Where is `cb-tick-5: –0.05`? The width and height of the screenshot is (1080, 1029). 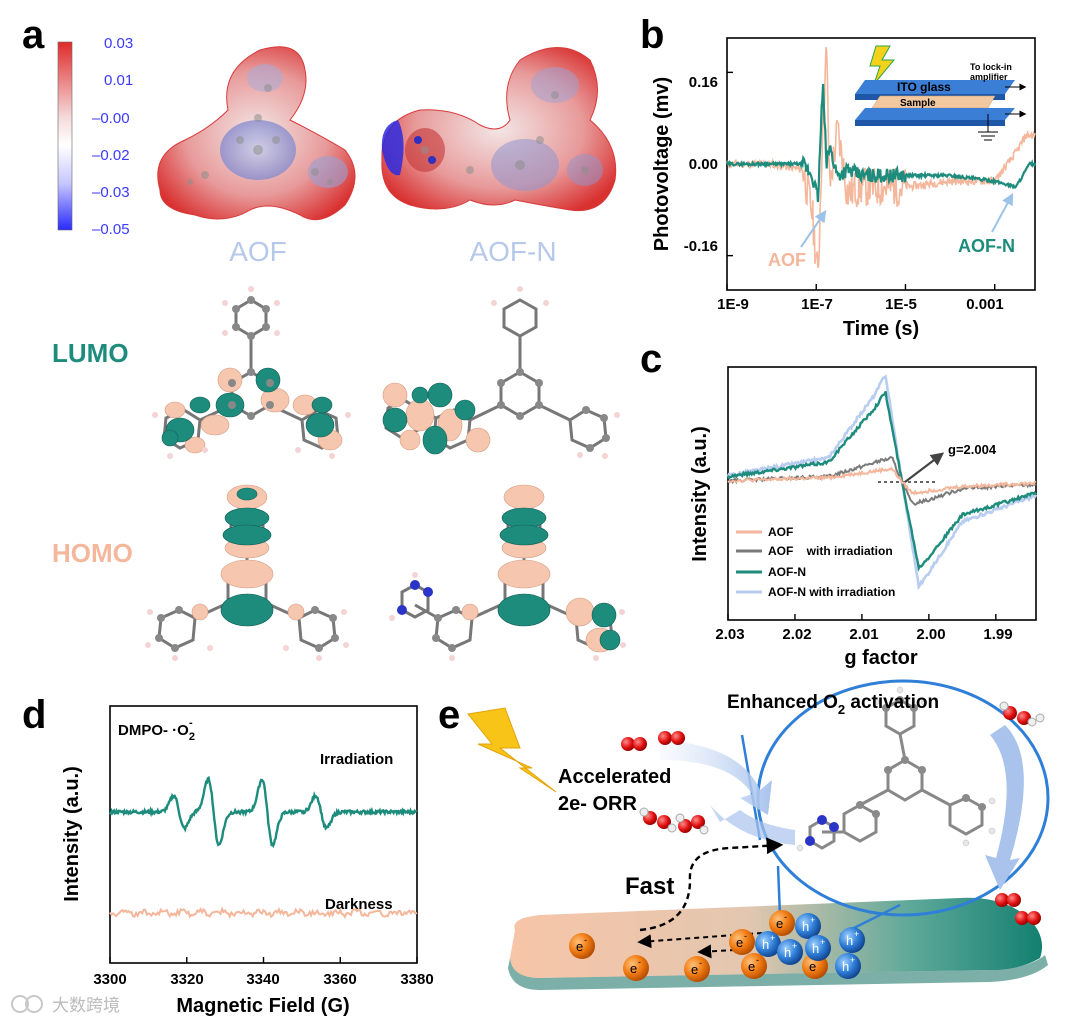
cb-tick-5: –0.05 is located at coordinates (111, 229).